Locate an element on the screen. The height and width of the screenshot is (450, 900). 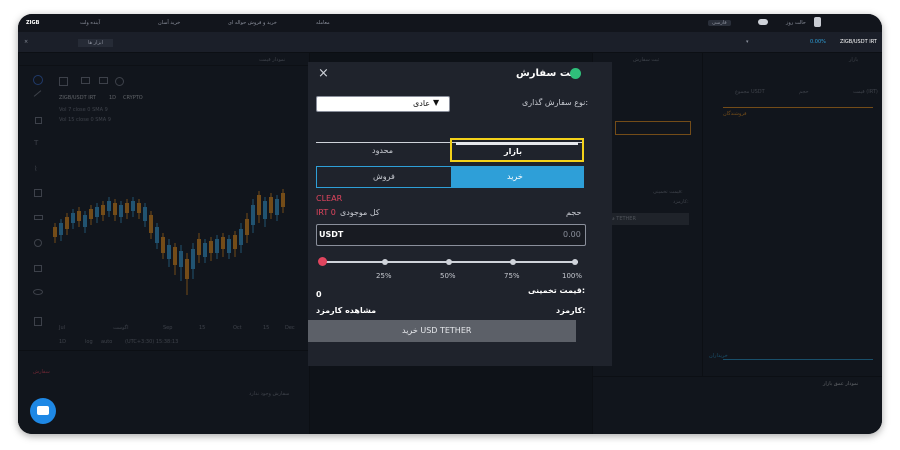
price-label-mid: قیمت تخمینی: is located at coordinates (668, 192).